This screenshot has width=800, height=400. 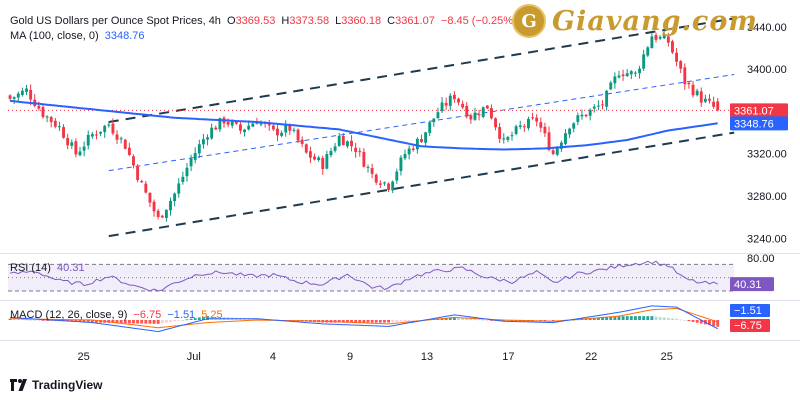 What do you see at coordinates (361, 21) in the screenshot?
I see `low-value: 3360.18` at bounding box center [361, 21].